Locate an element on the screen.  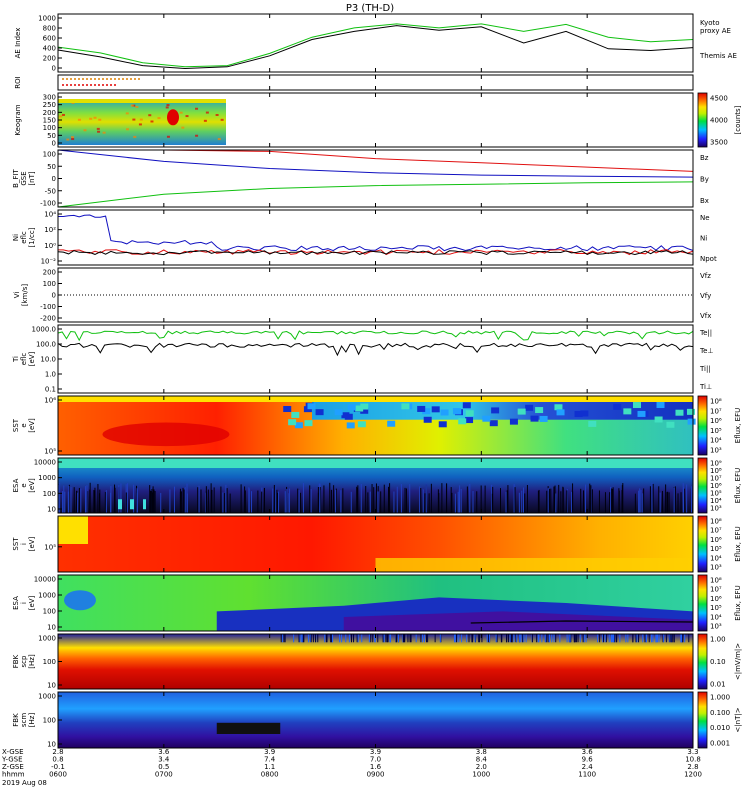
fbk_scm-spectrogram is located at coordinates (375, 720).